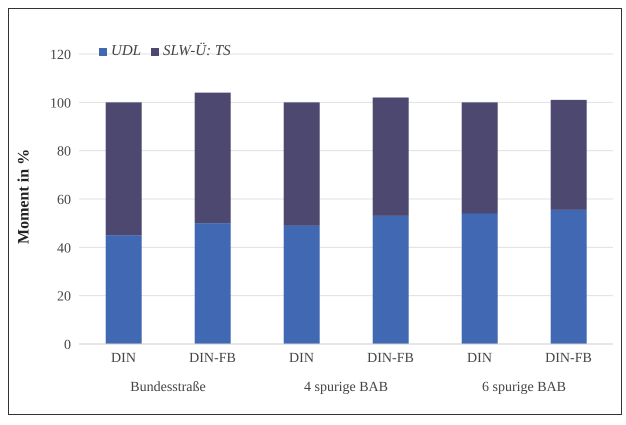 This screenshot has width=626, height=425. What do you see at coordinates (346, 388) in the screenshot?
I see `text: 4 spurige BAB` at bounding box center [346, 388].